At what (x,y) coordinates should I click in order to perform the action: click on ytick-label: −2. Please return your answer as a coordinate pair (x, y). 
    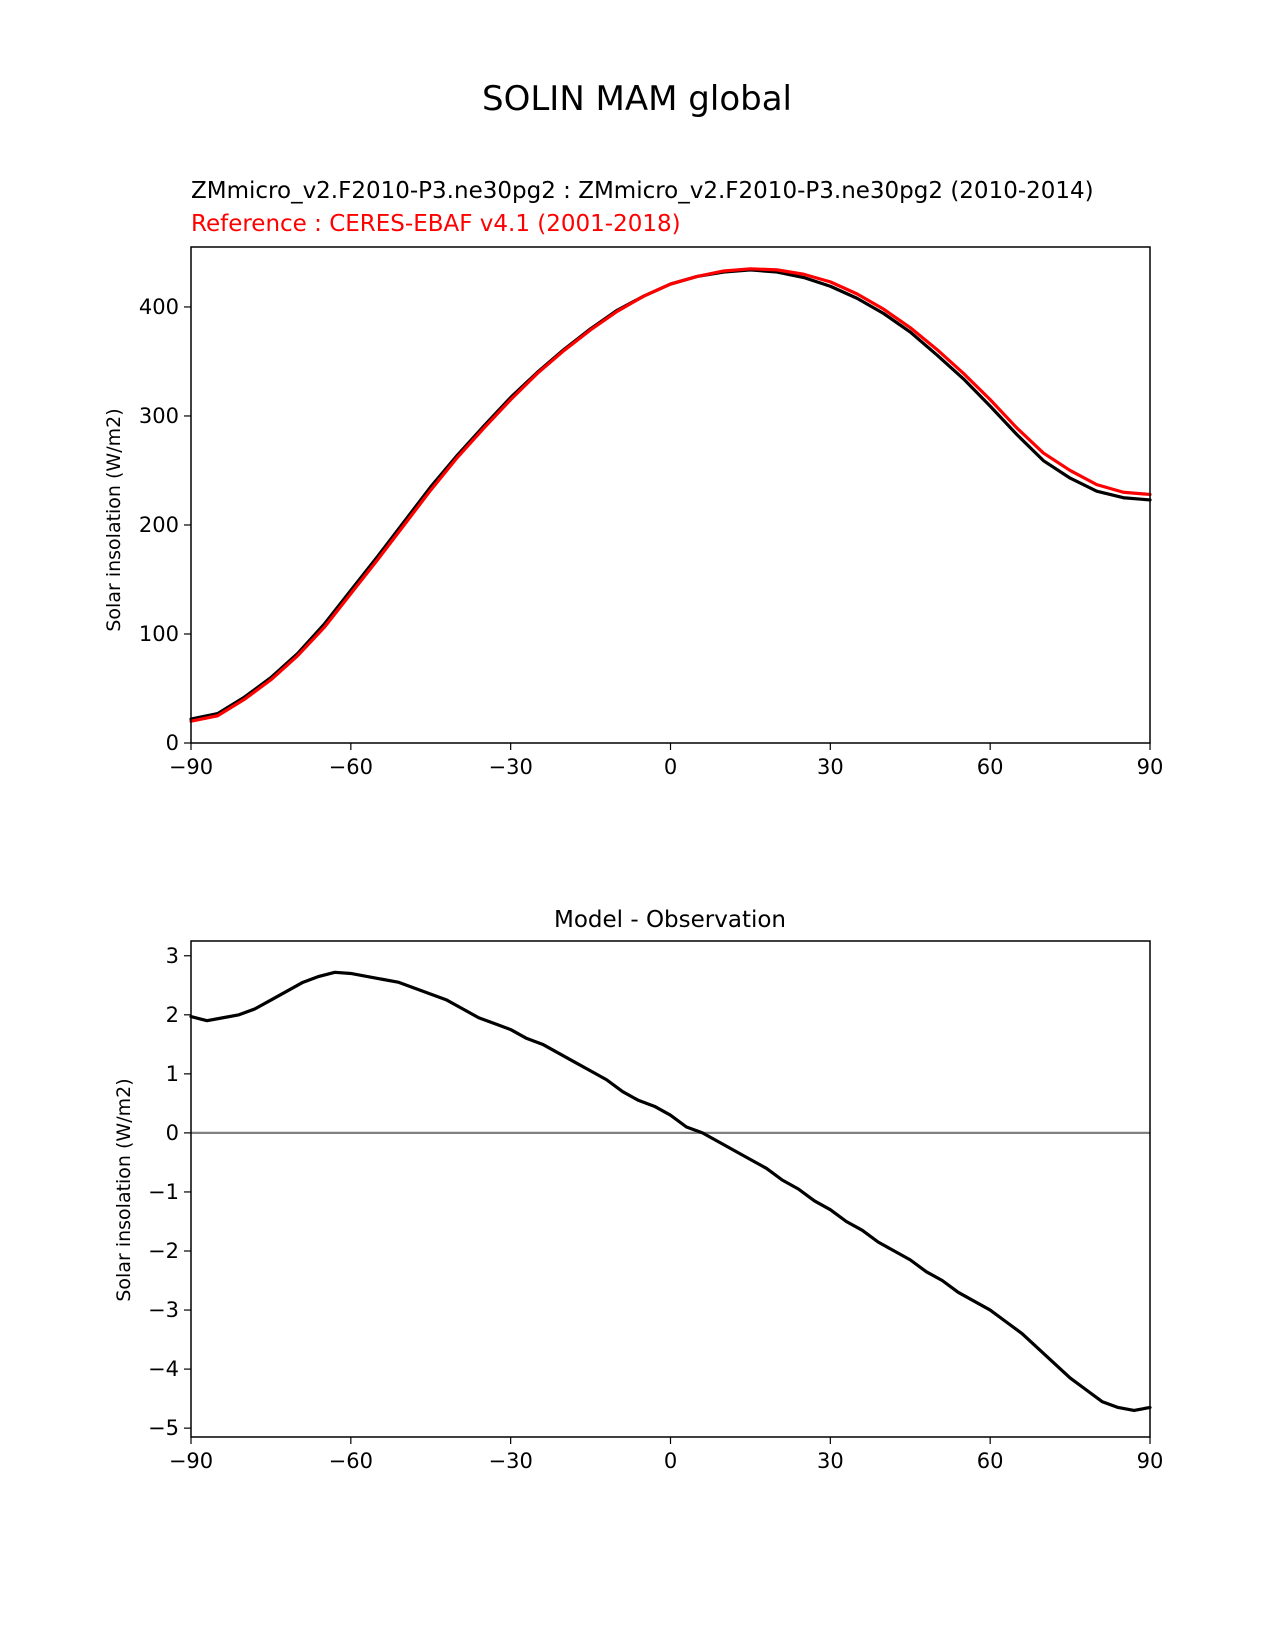
    Looking at the image, I should click on (163, 1251).